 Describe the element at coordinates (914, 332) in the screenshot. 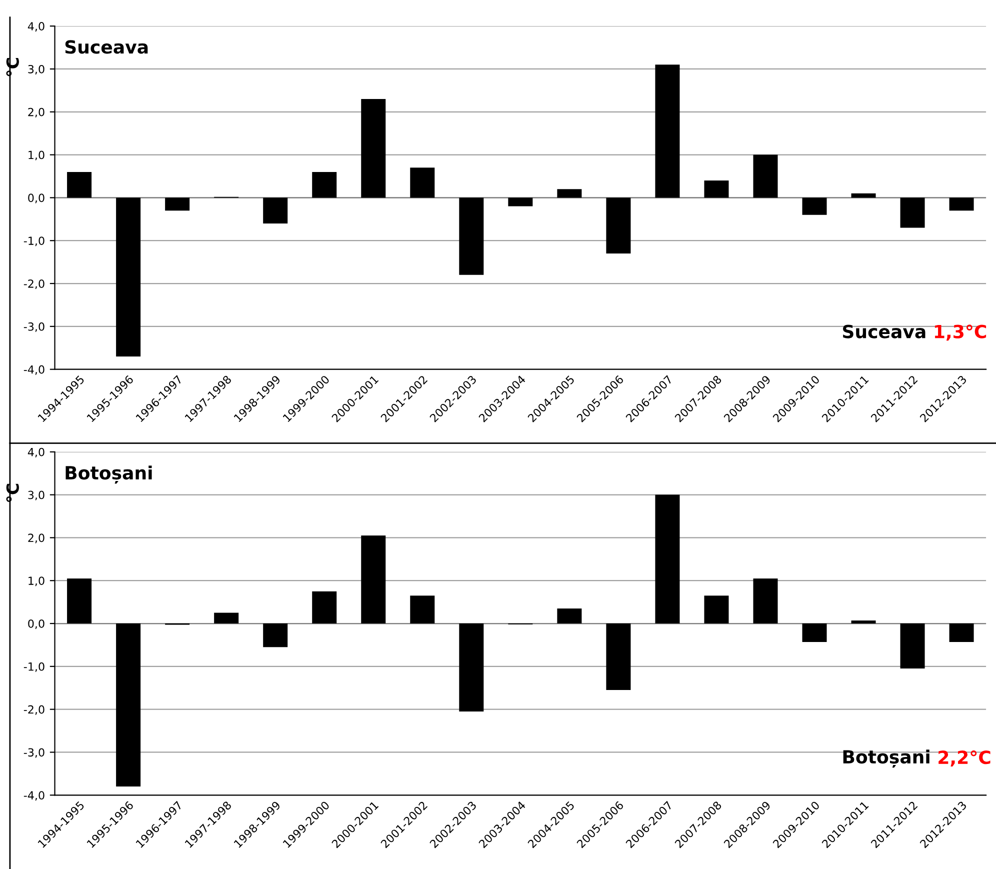

I see `annotation: Suceava 1,3°C` at that location.